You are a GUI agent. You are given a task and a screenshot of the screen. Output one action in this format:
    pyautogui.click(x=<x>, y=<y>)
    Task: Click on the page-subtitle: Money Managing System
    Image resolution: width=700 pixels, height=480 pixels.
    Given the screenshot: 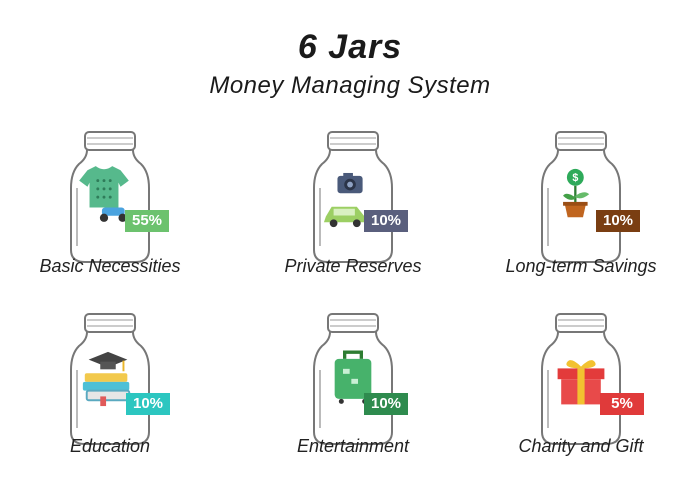 What is the action you would take?
    pyautogui.click(x=350, y=85)
    